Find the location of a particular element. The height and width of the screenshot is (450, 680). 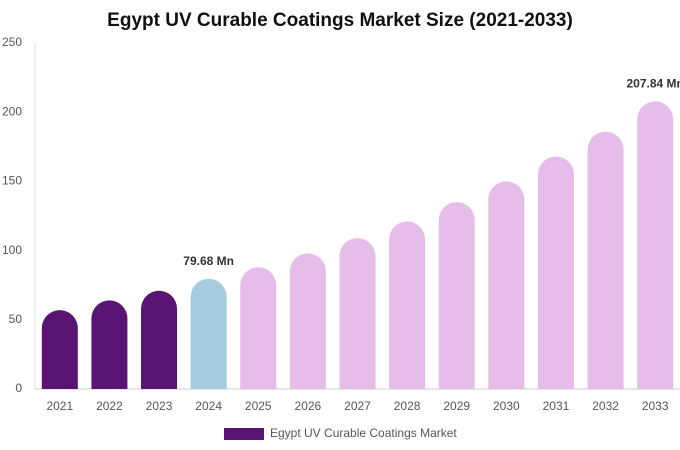

x-tick-label: 2022 is located at coordinates (109, 406).